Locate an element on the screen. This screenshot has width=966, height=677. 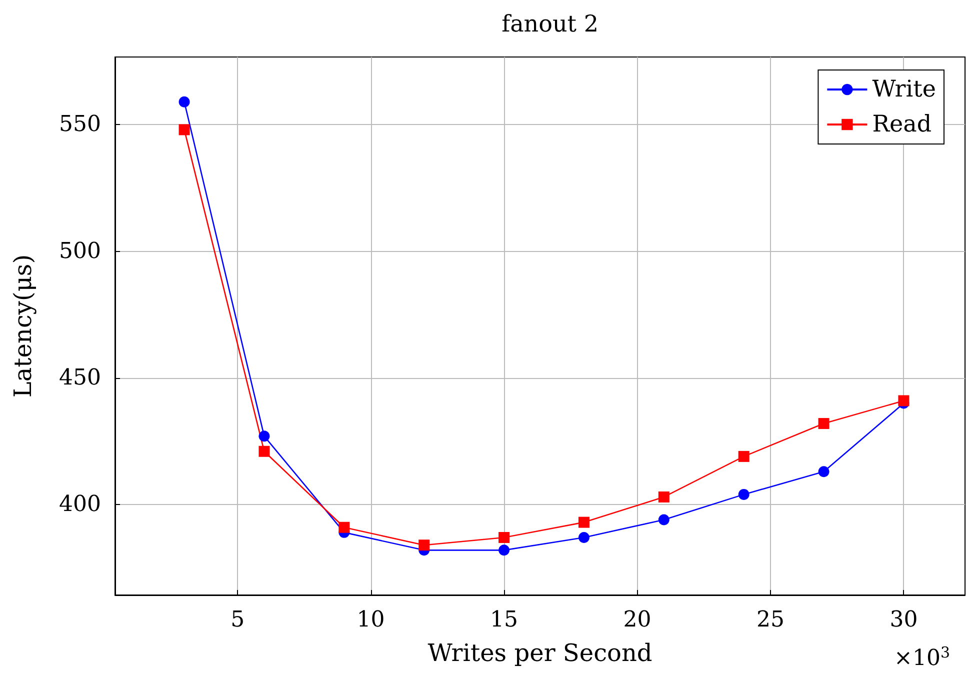
y-tick-label: 550 is located at coordinates (80, 125).